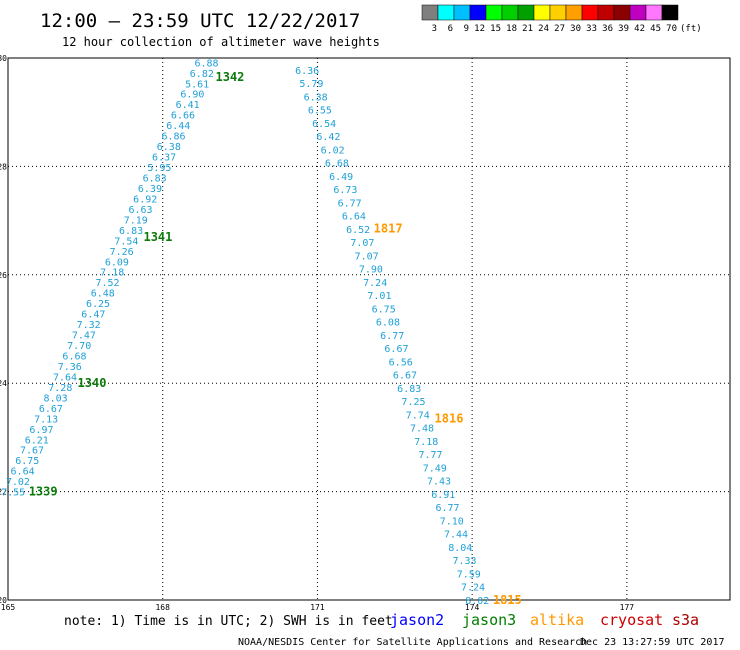 The image size is (740, 650). I want to click on pass-time-label: 1340, so click(92, 383).